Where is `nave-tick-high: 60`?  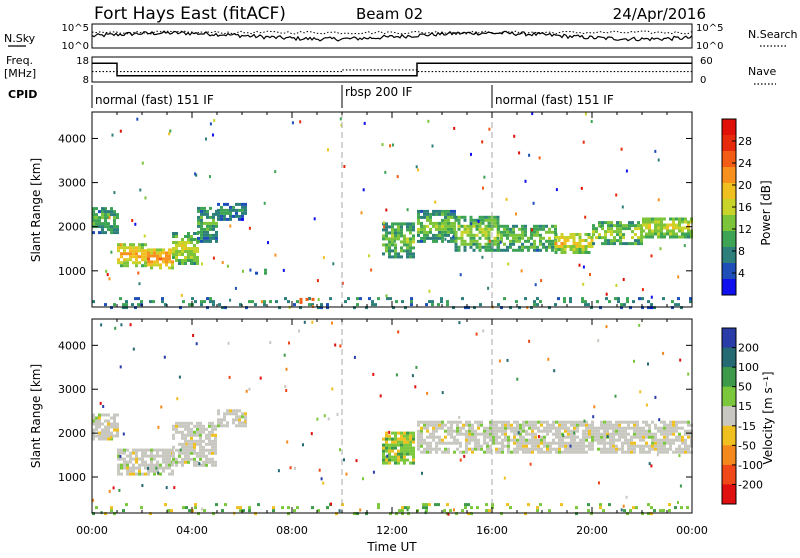 nave-tick-high: 60 is located at coordinates (706, 61).